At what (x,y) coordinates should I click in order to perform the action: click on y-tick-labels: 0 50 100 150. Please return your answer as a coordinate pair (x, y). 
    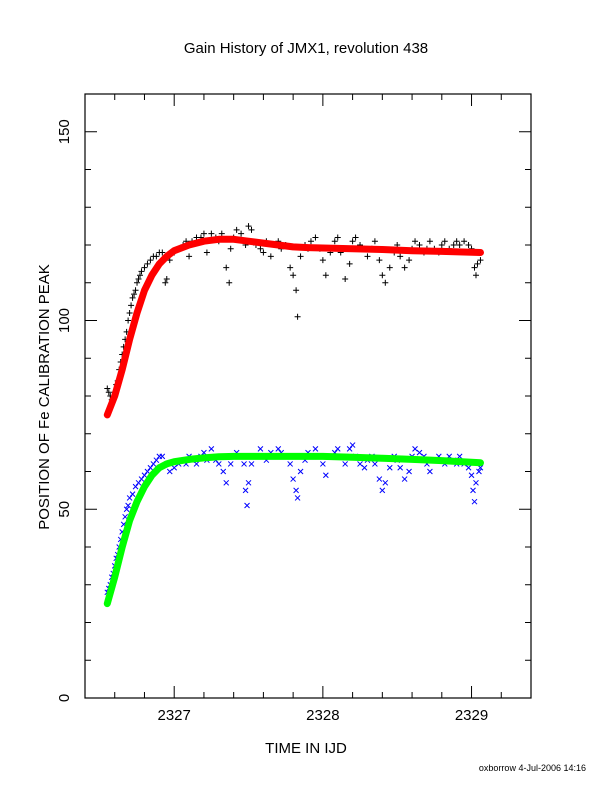
    Looking at the image, I should click on (64, 410).